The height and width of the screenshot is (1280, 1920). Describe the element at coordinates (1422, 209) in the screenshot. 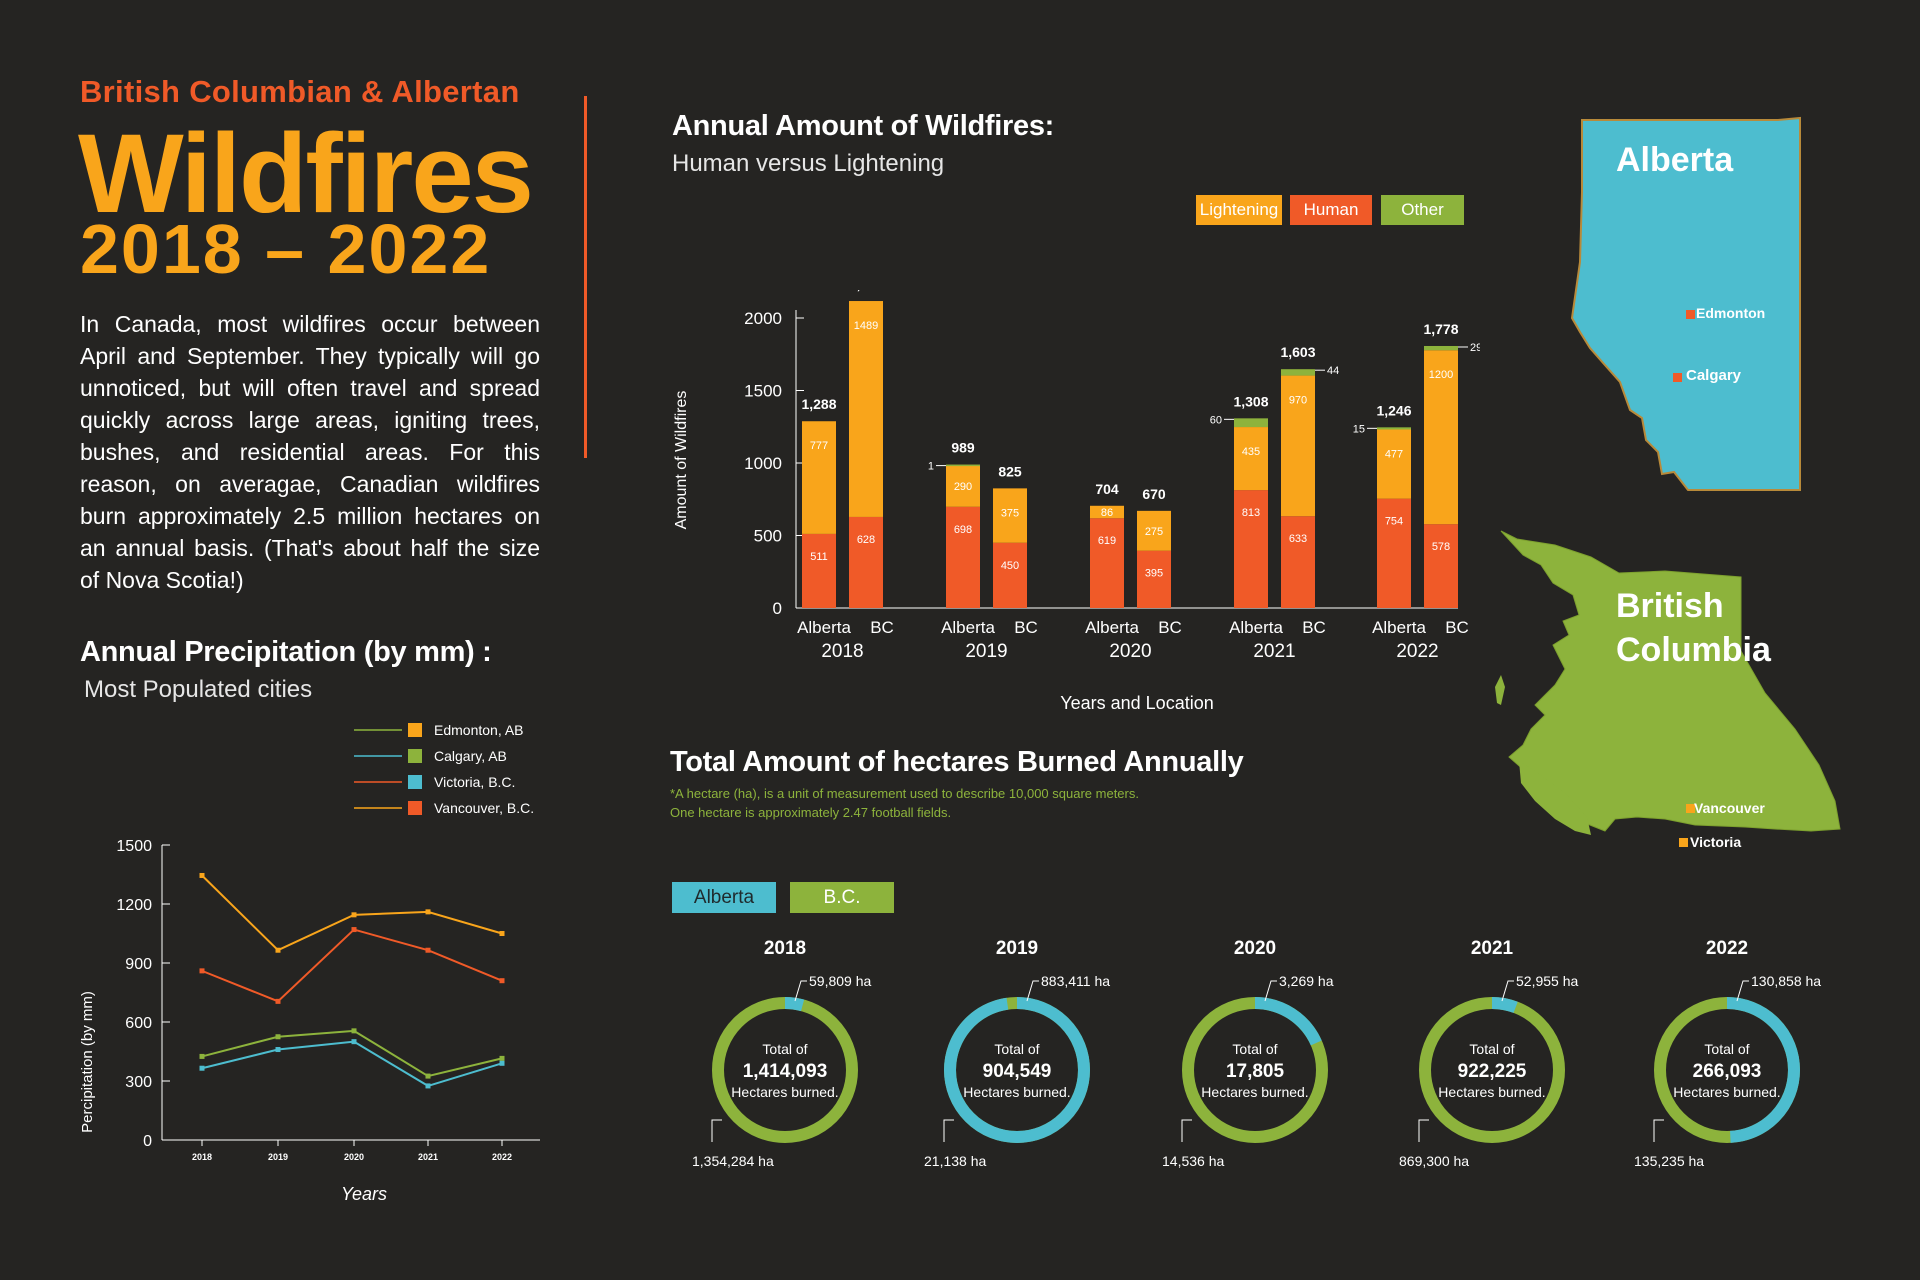

I see `legend-other-label: Other` at that location.